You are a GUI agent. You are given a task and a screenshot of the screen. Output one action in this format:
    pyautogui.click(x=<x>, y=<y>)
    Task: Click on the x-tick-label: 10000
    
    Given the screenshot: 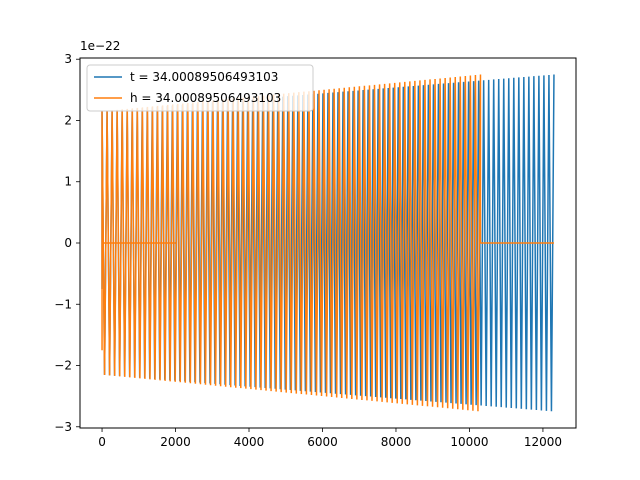 What is the action you would take?
    pyautogui.click(x=469, y=442)
    